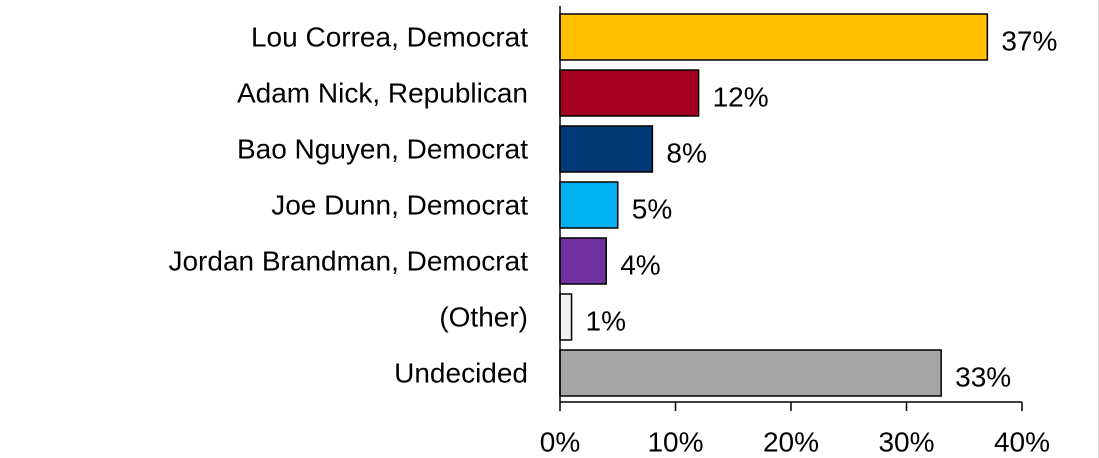  What do you see at coordinates (686, 153) in the screenshot?
I see `value-label-2: 8%` at bounding box center [686, 153].